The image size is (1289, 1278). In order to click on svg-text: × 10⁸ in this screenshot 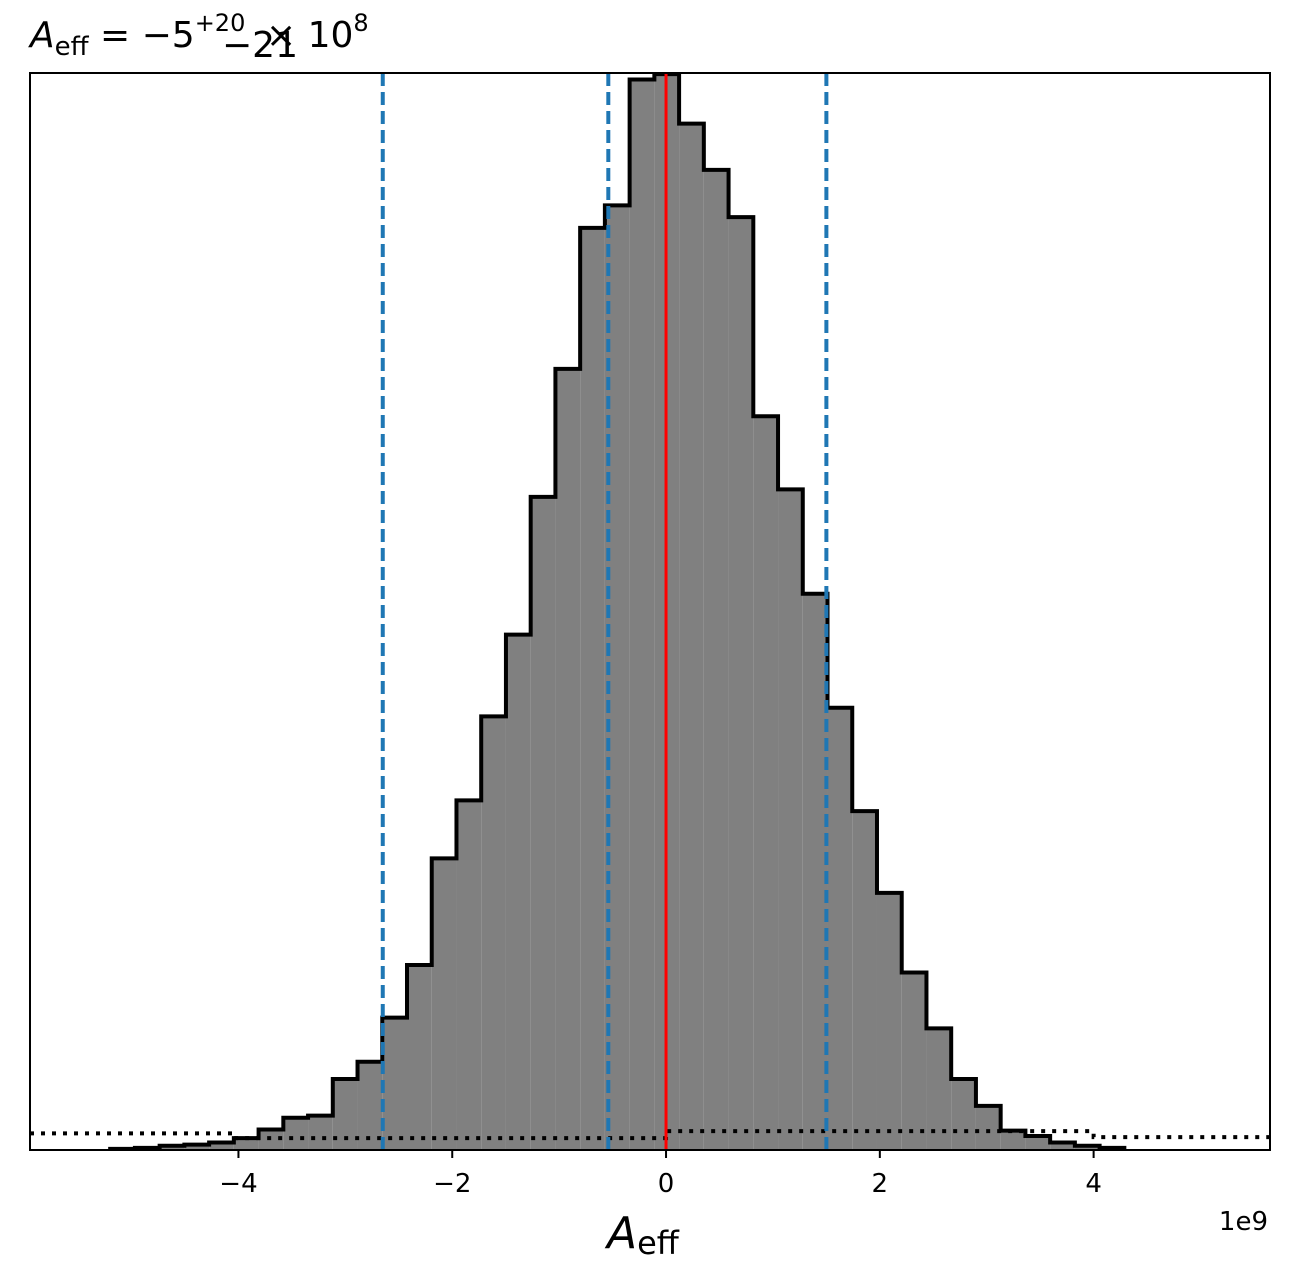, I will do `click(317, 32)`.